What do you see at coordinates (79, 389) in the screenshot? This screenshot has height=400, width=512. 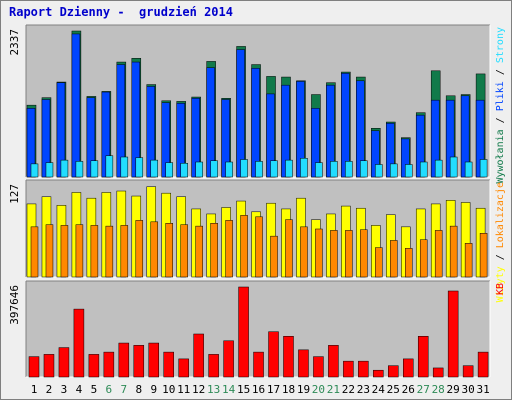 I see `x-tick-label-day-4: 4` at bounding box center [79, 389].